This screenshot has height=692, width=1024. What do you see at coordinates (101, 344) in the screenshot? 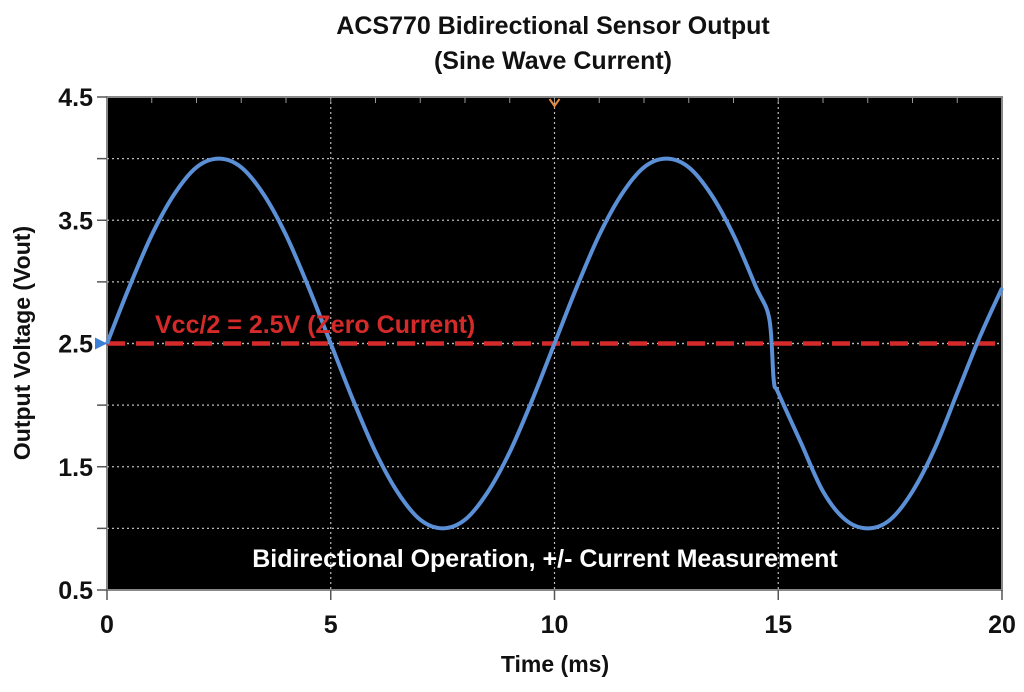
I see `level-marker-icon` at bounding box center [101, 344].